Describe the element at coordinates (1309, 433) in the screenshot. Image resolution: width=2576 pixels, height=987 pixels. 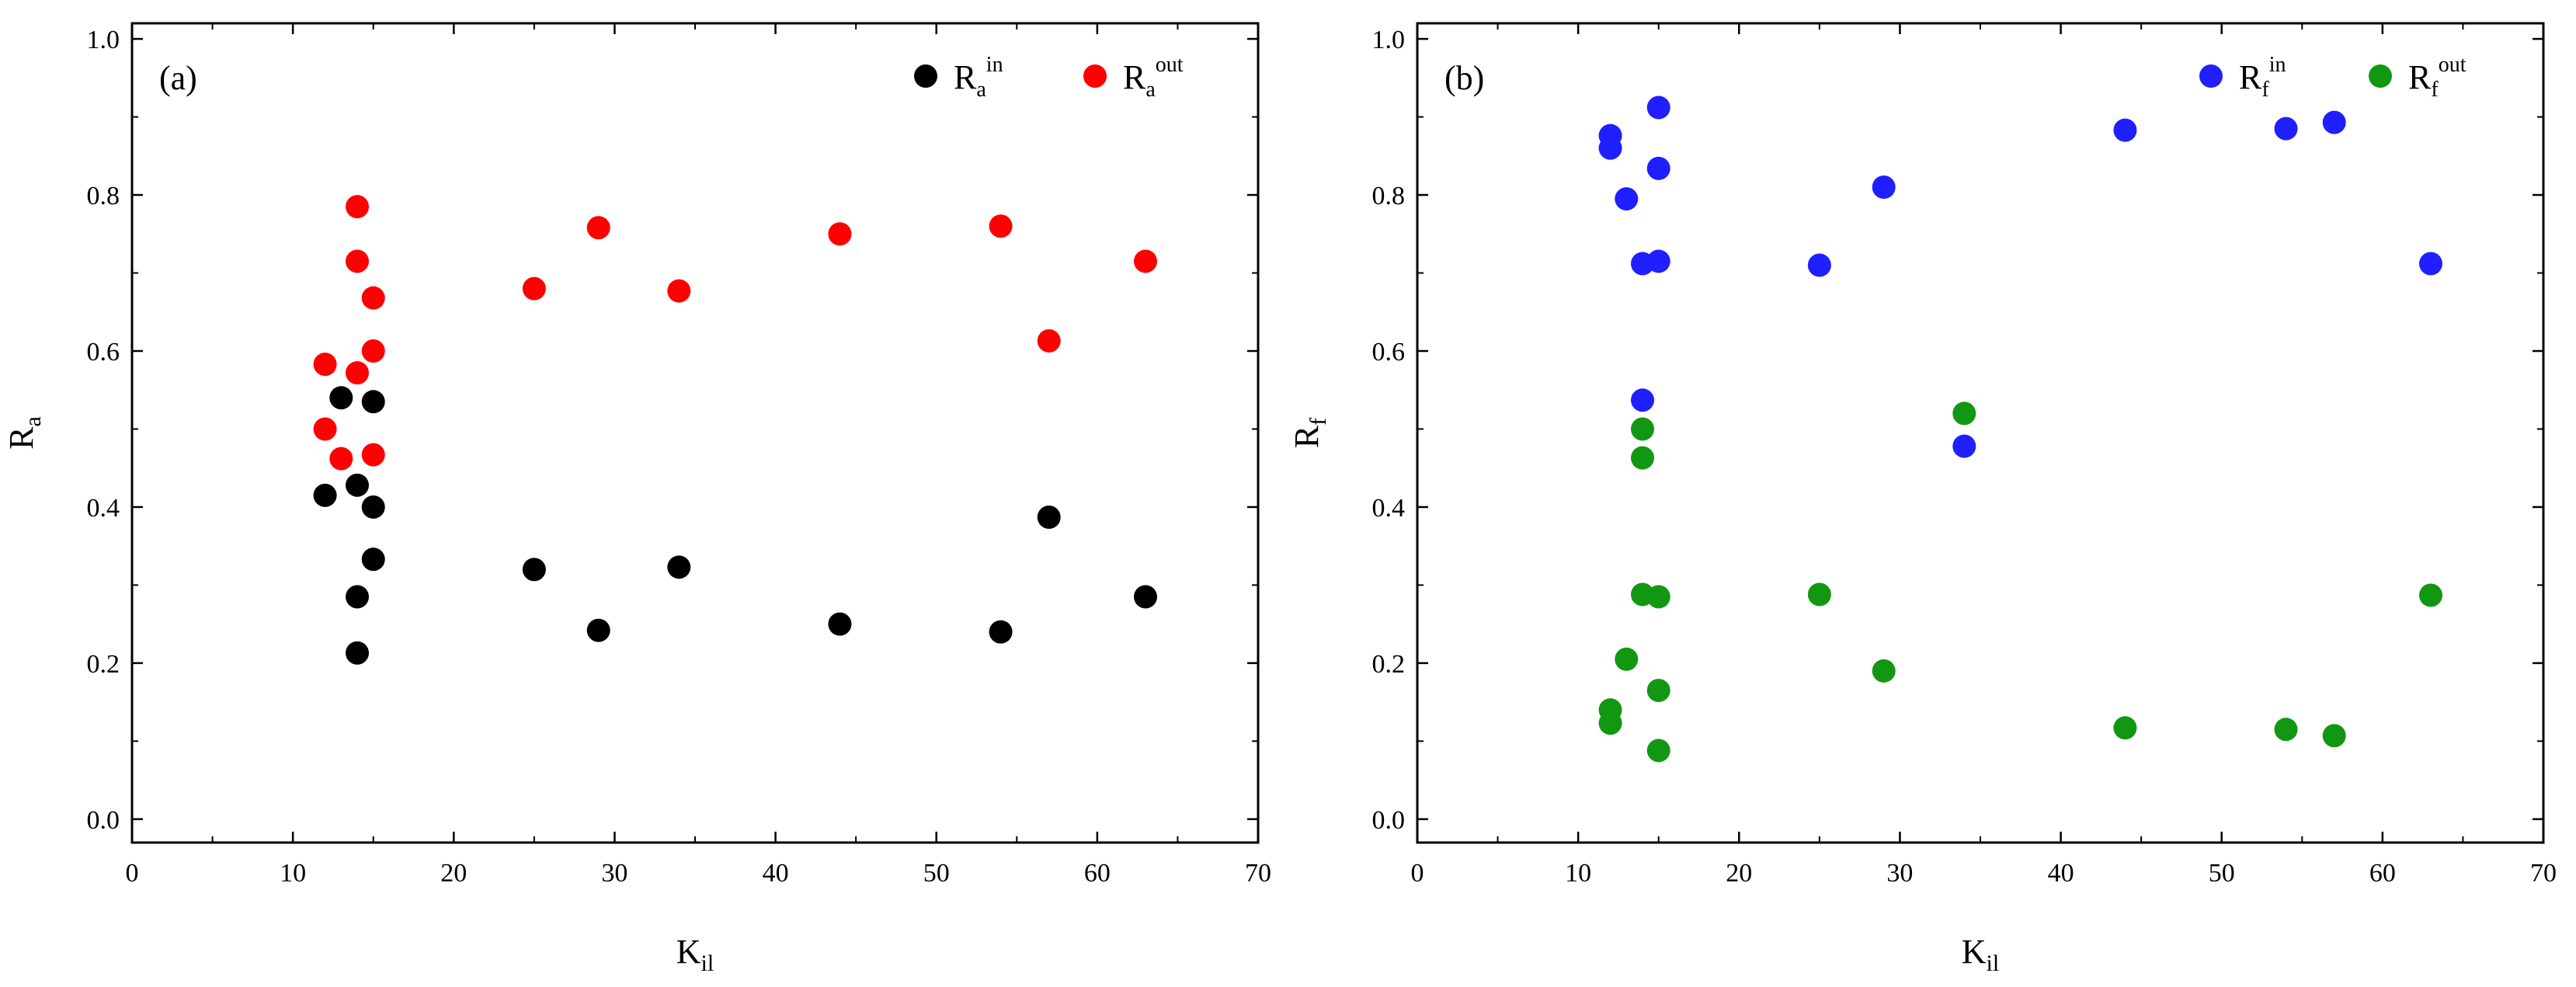
I see `y-axis-label: Rf` at that location.